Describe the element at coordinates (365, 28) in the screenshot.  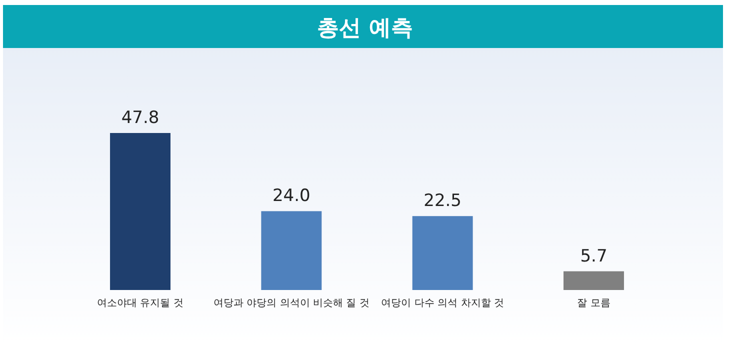
I see `chart-title: 총선 예측` at that location.